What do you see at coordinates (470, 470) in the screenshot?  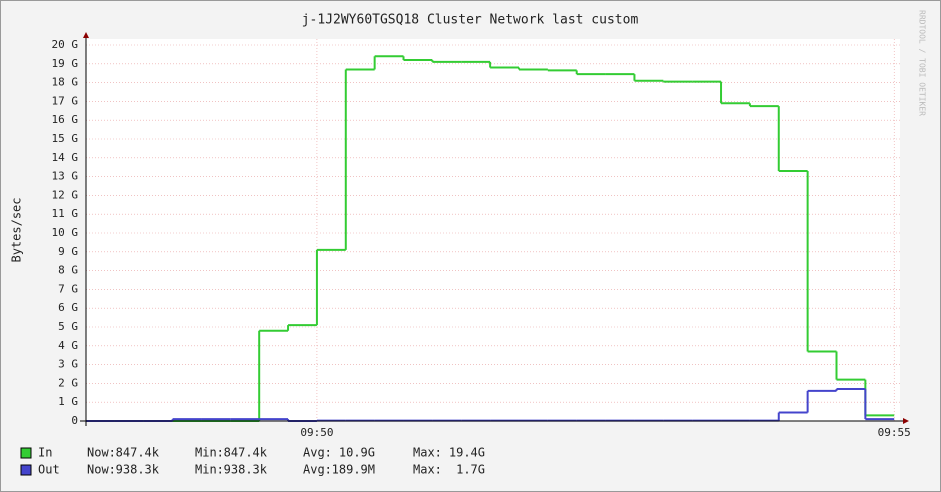 I see `legend-stat-value: 1.7G` at bounding box center [470, 470].